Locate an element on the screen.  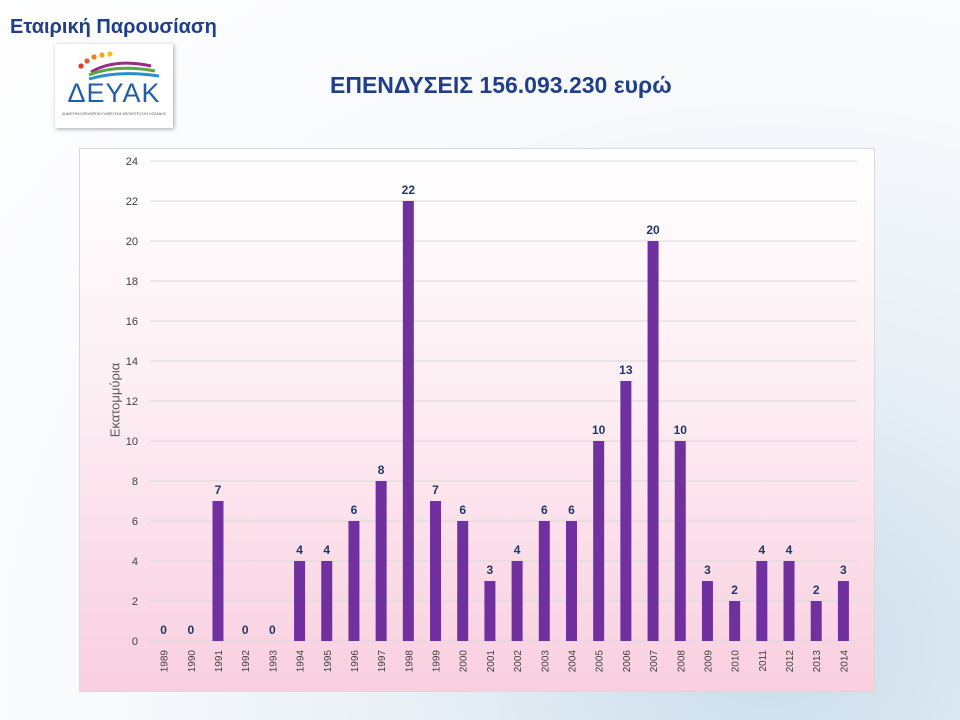
y-tick-label: 10 is located at coordinates (132, 442).